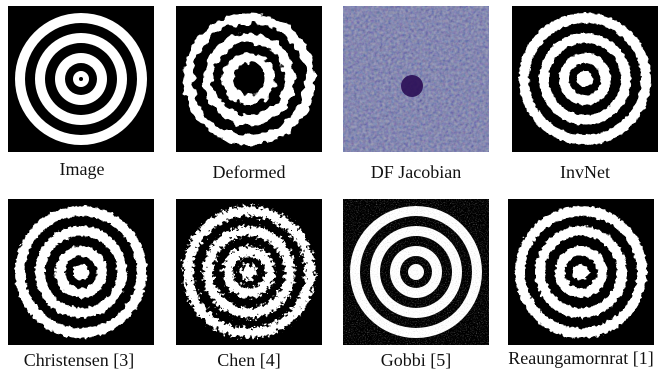 The image size is (668, 370). I want to click on chen-rings-graphic, so click(249, 272).